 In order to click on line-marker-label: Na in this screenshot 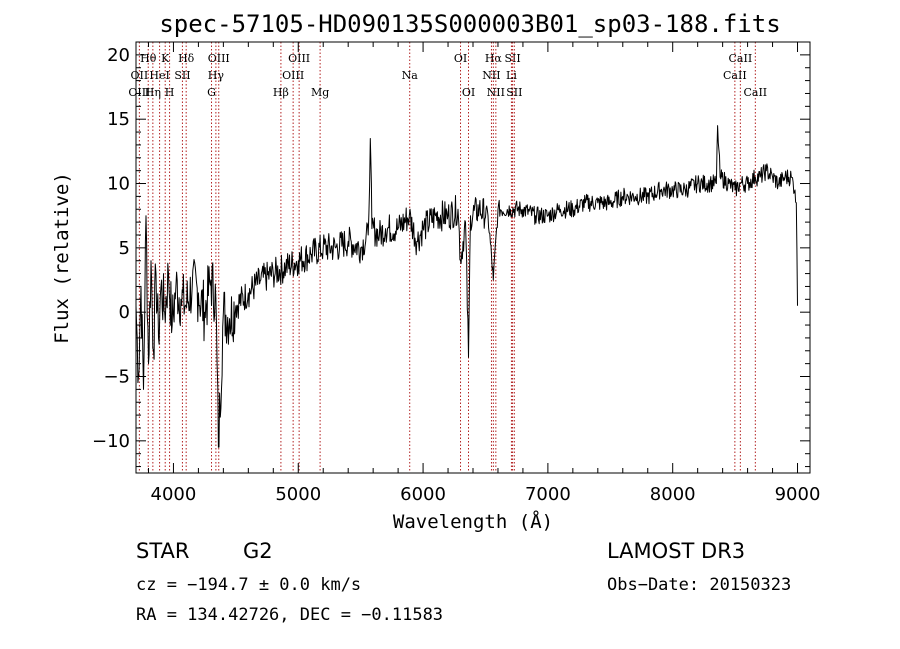, I will do `click(410, 75)`.